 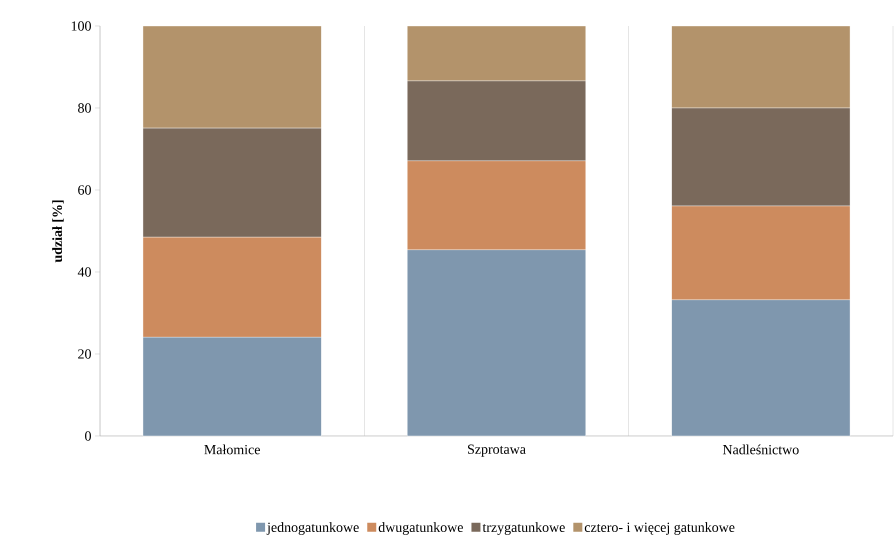 I want to click on legend-label: trzygatunkowe, so click(x=523, y=528).